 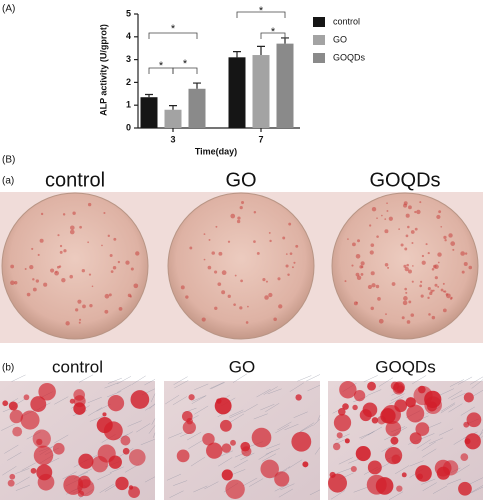 I want to click on y-tick-label: 4, so click(x=128, y=36).